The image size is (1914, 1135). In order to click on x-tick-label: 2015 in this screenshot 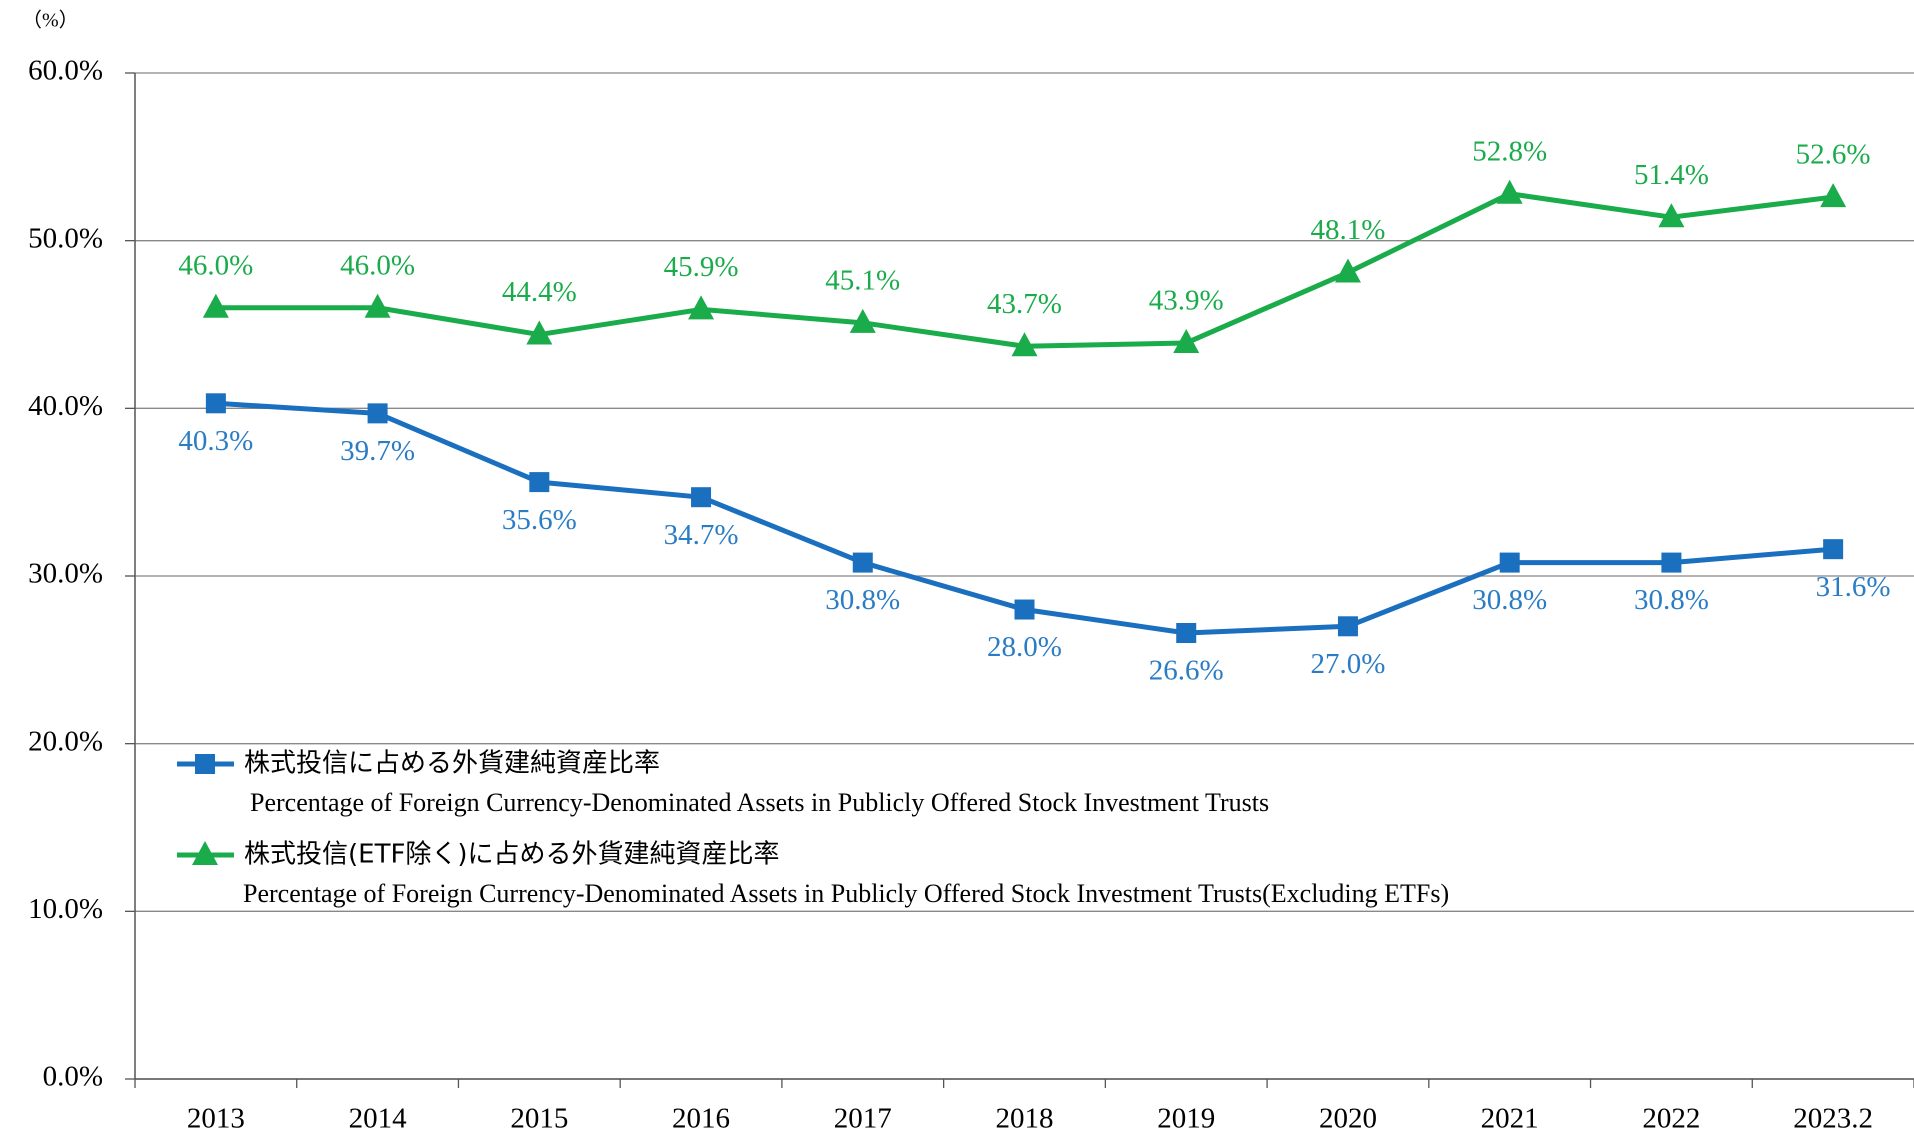, I will do `click(539, 1119)`.